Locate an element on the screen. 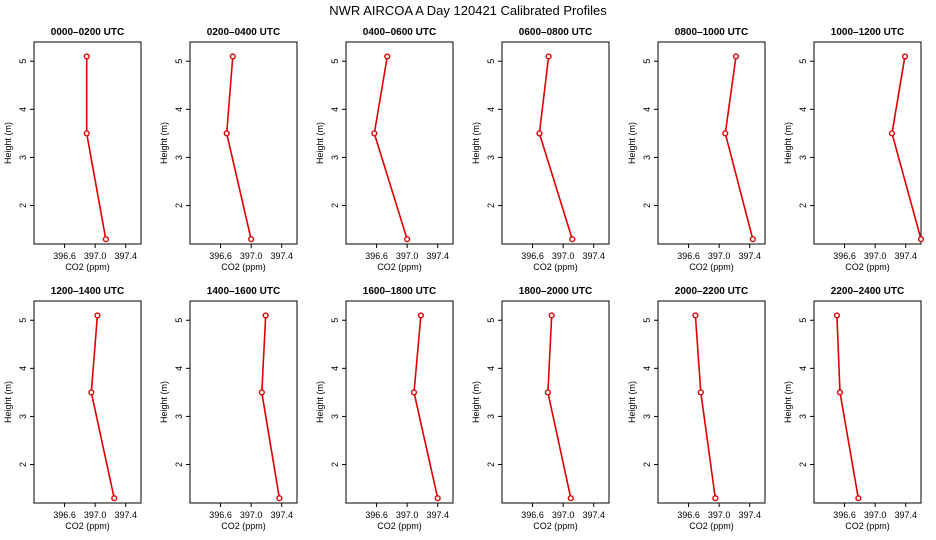  panel-title: 1400–1600 UTC is located at coordinates (243, 291).